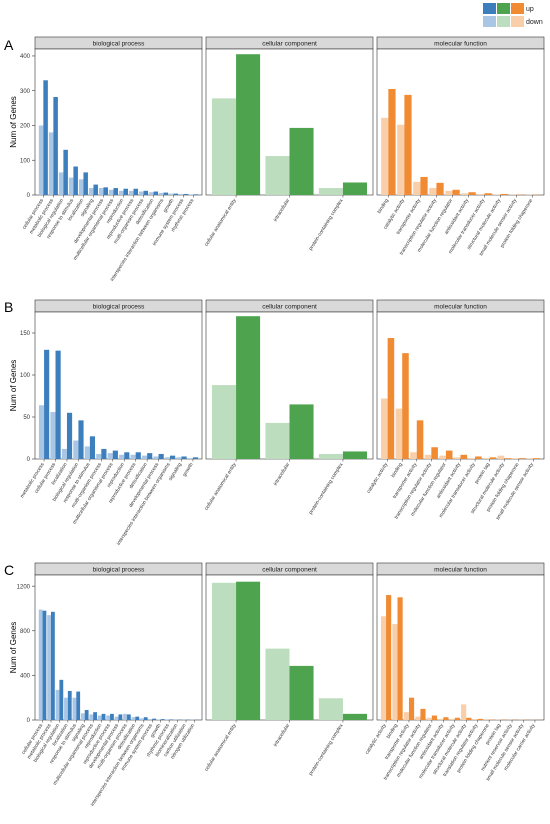 This screenshot has width=550, height=824. What do you see at coordinates (517, 8) in the screenshot?
I see `legend-swatch-mf-up` at bounding box center [517, 8].